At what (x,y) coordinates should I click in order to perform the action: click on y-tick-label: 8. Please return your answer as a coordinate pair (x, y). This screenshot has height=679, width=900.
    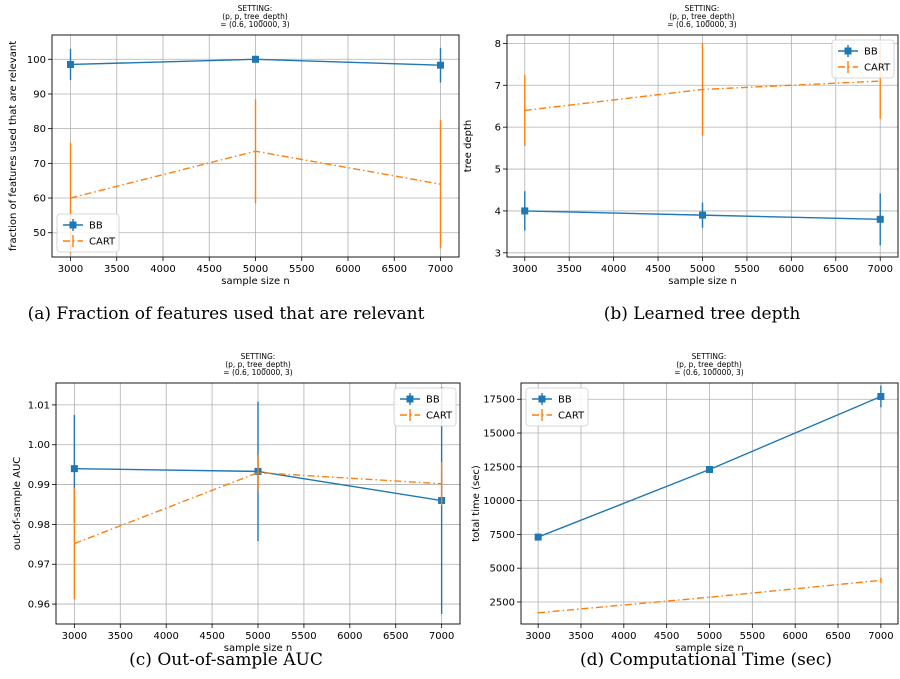
    Looking at the image, I should click on (498, 44).